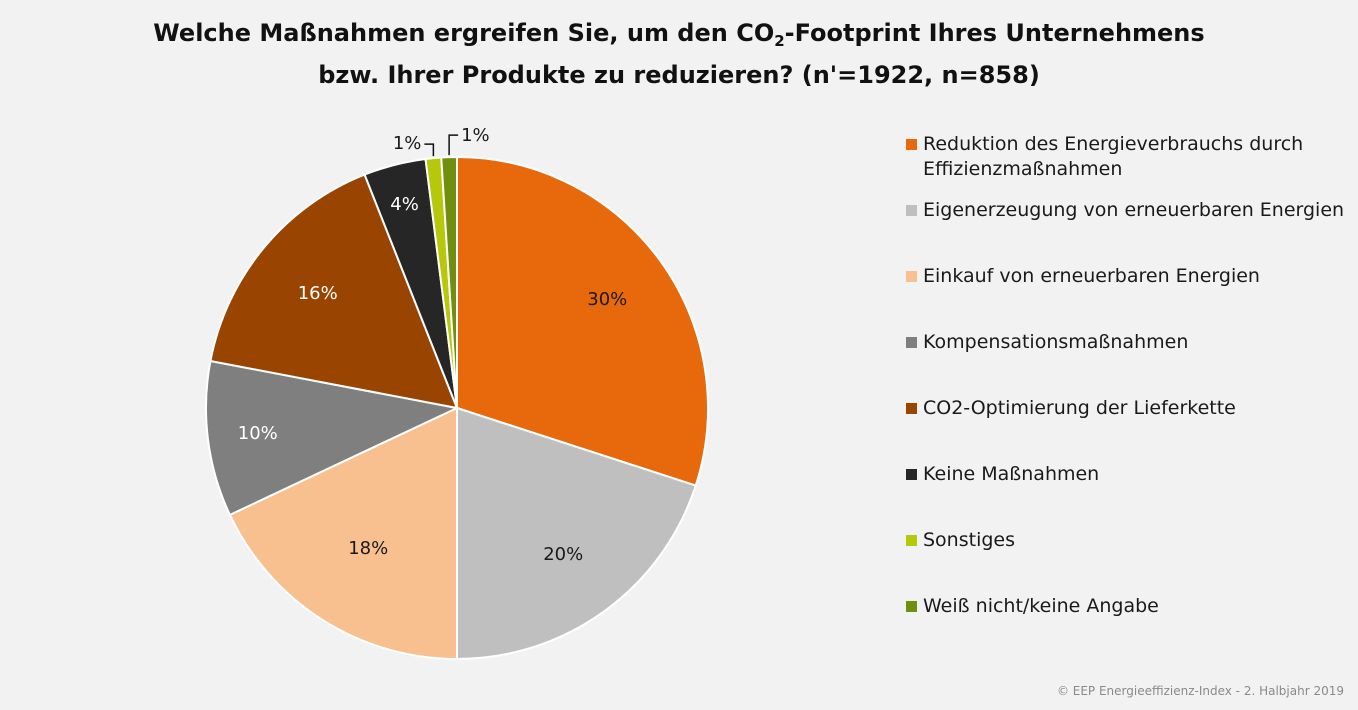 This screenshot has height=710, width=1358. I want to click on legend-item: Einkauf von erneuerbaren Energien, so click(1126, 276).